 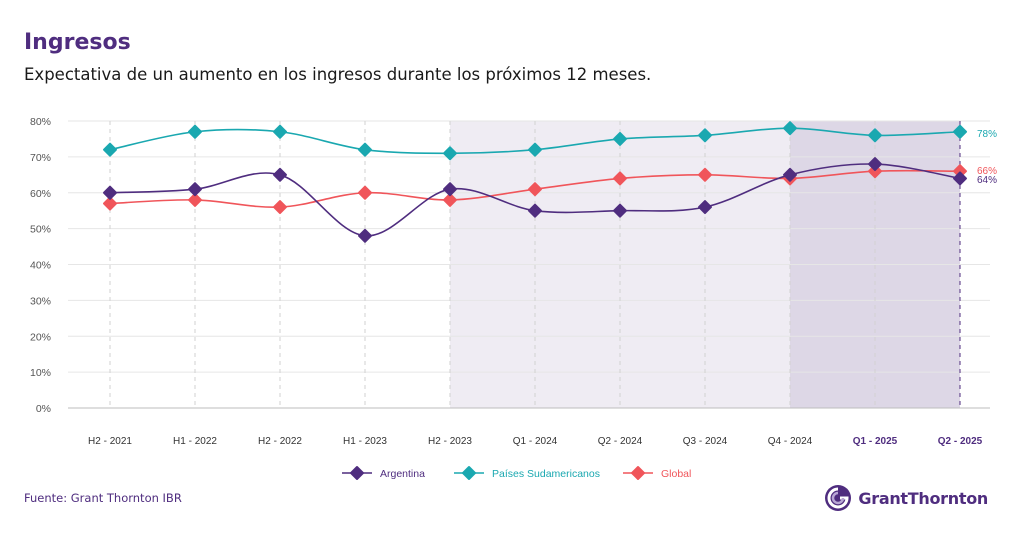 What do you see at coordinates (77, 42) in the screenshot?
I see `chart-title: Ingresos` at bounding box center [77, 42].